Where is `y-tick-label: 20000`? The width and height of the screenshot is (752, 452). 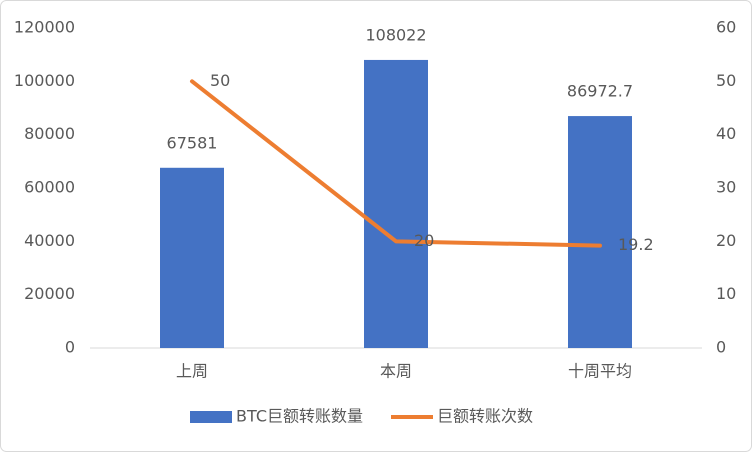 y-tick-label: 20000 is located at coordinates (49, 293).